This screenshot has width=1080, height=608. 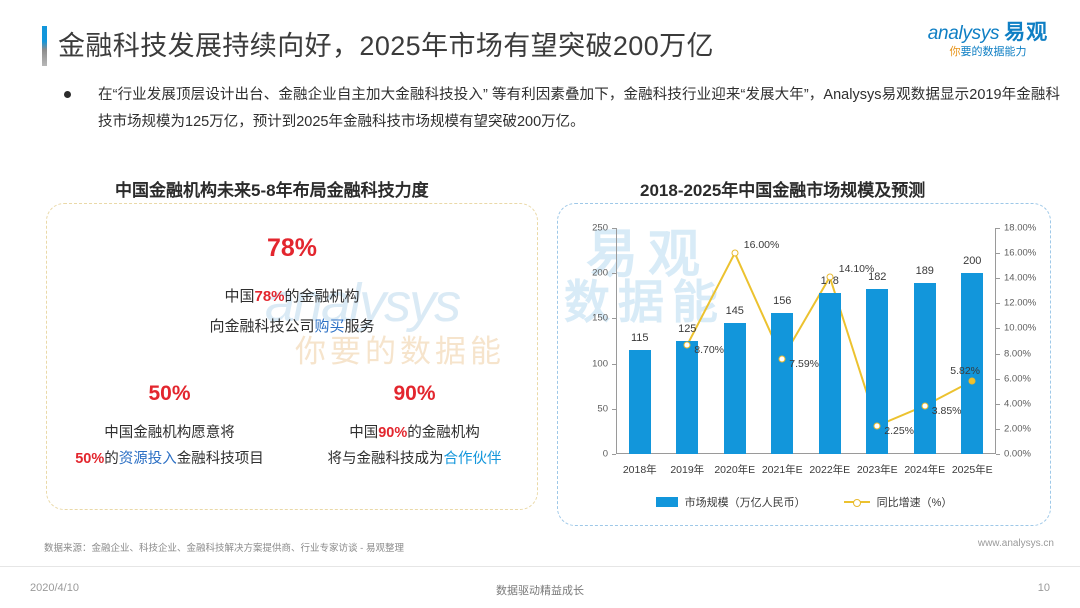 I want to click on right-axis-label: 18.00%, so click(x=1020, y=228).